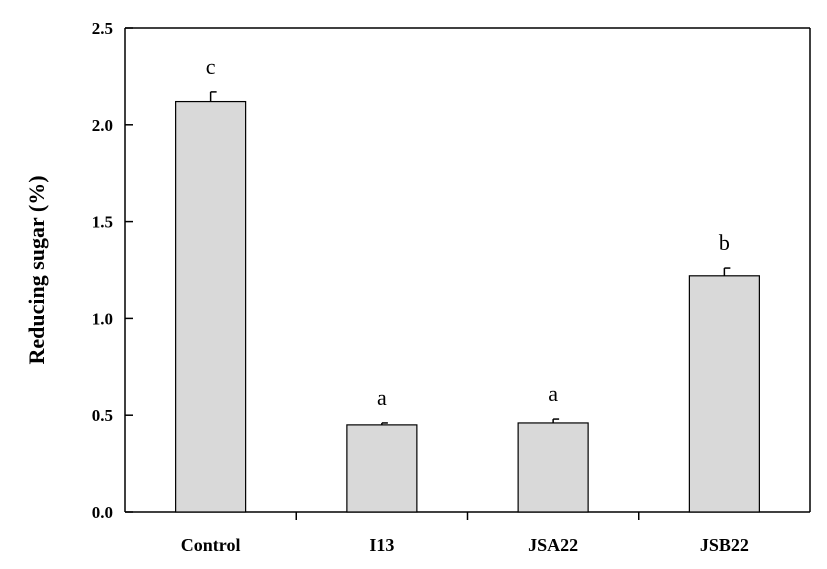 Image resolution: width=827 pixels, height=569 pixels. I want to click on bar-i13, so click(382, 468).